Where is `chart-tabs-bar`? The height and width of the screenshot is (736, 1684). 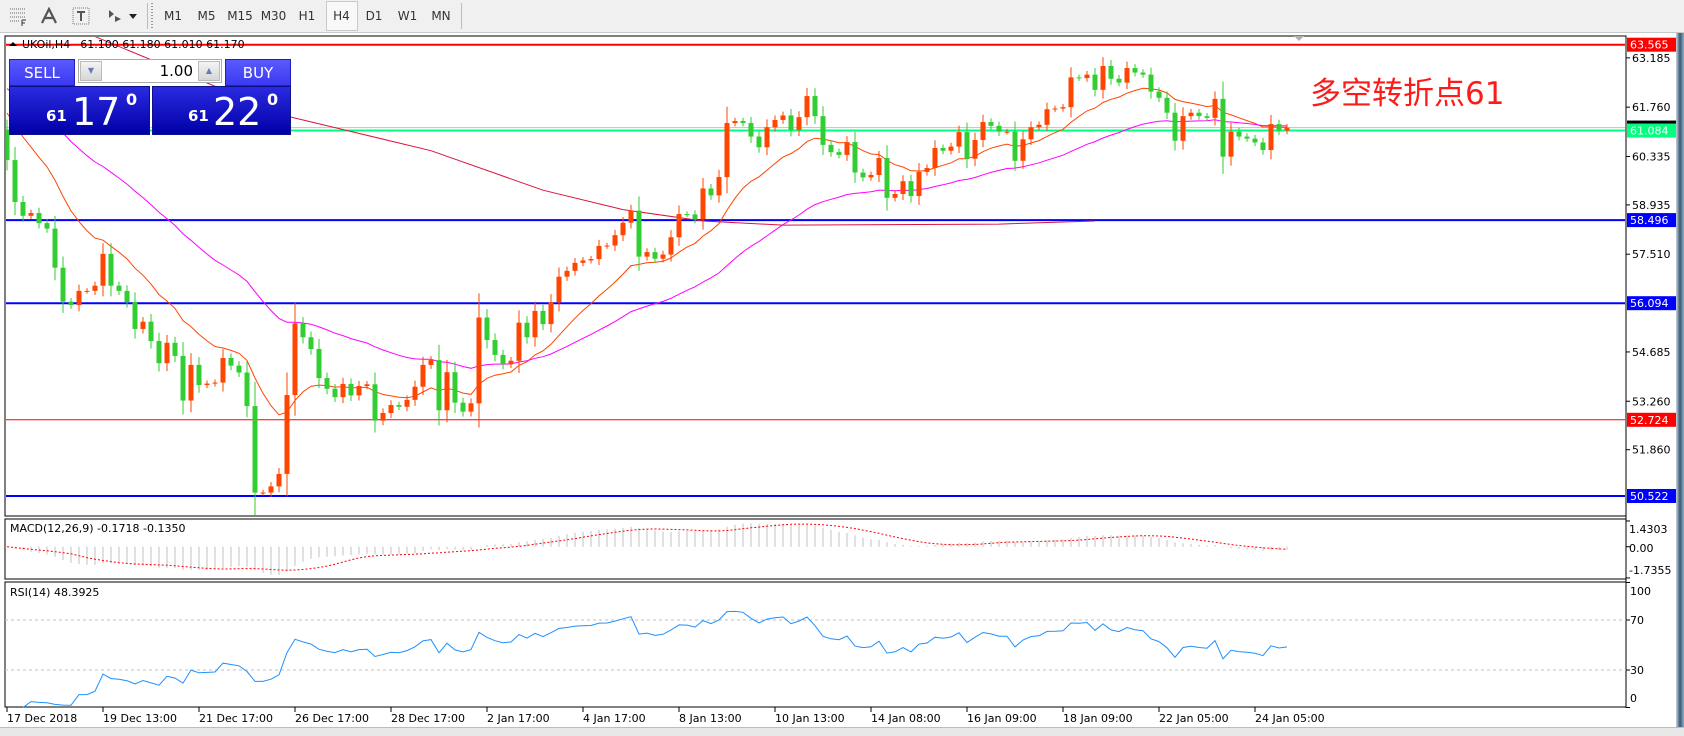
chart-tabs-bar is located at coordinates (842, 731).